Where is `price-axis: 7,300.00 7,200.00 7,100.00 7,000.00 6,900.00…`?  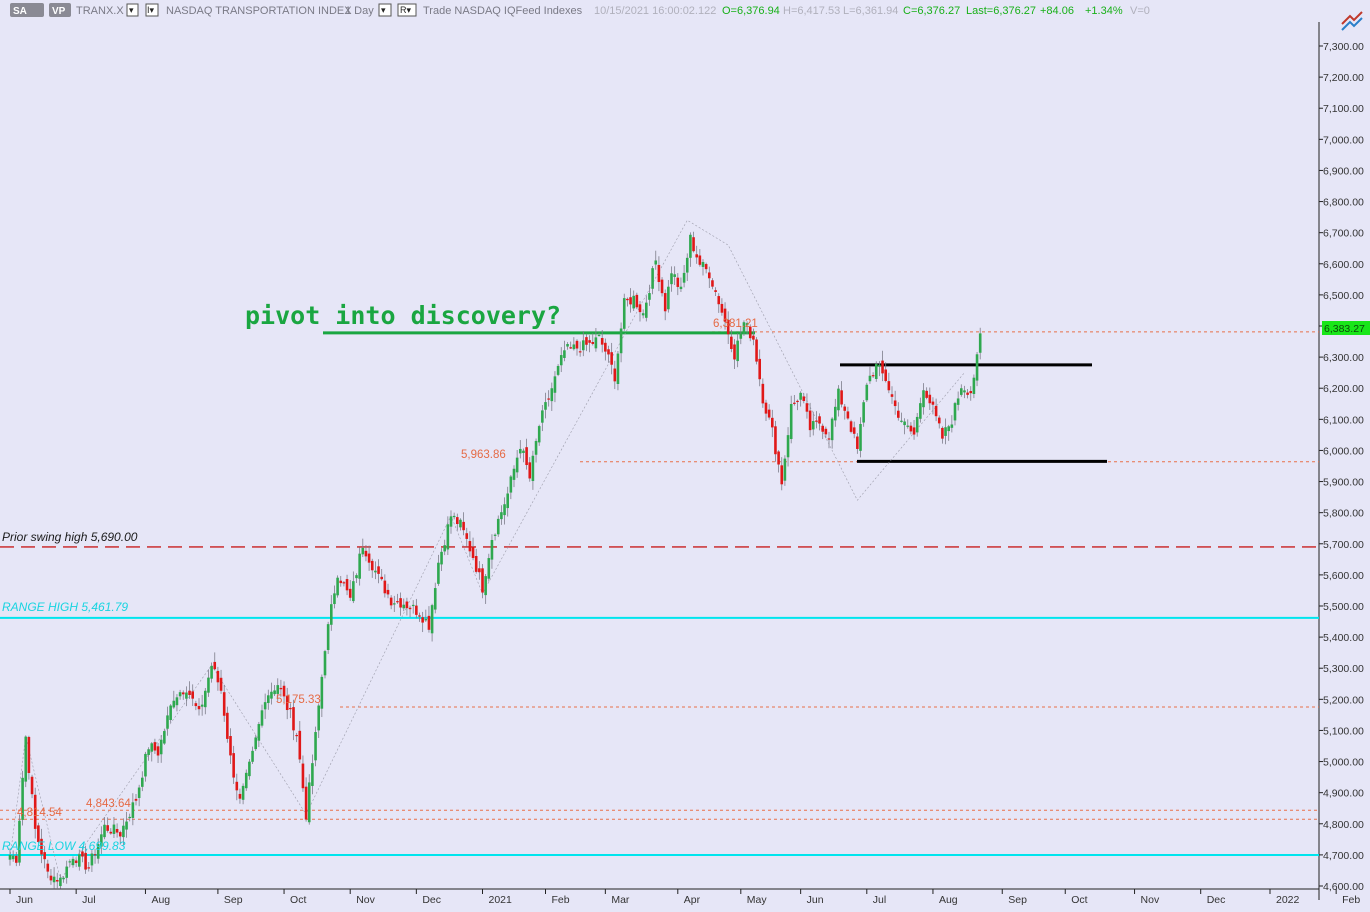
price-axis: 7,300.00 7,200.00 7,100.00 7,000.00 6,900.00… is located at coordinates (1341, 461).